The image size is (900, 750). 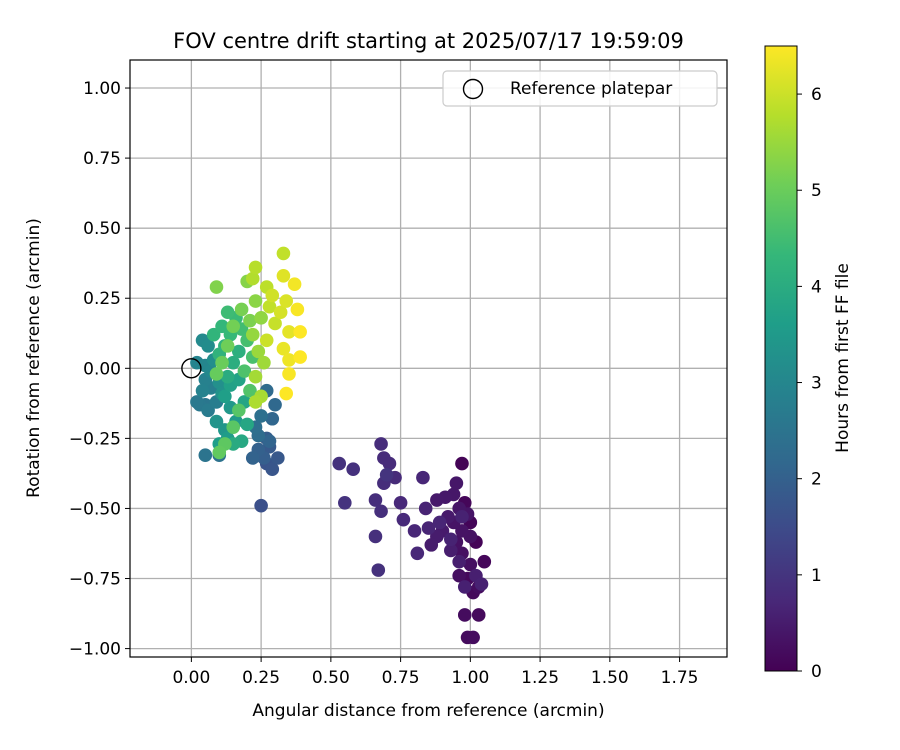 What do you see at coordinates (580, 88) in the screenshot?
I see `legend: Reference platepar` at bounding box center [580, 88].